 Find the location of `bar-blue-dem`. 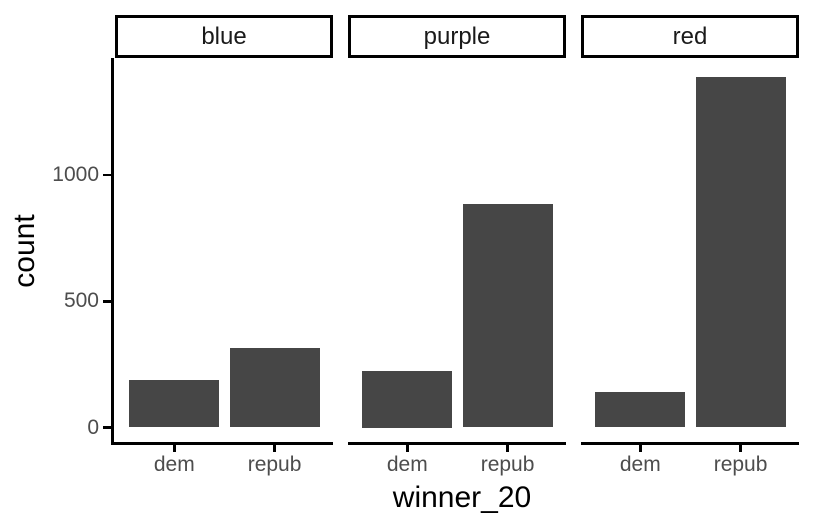

bar-blue-dem is located at coordinates (174, 403).